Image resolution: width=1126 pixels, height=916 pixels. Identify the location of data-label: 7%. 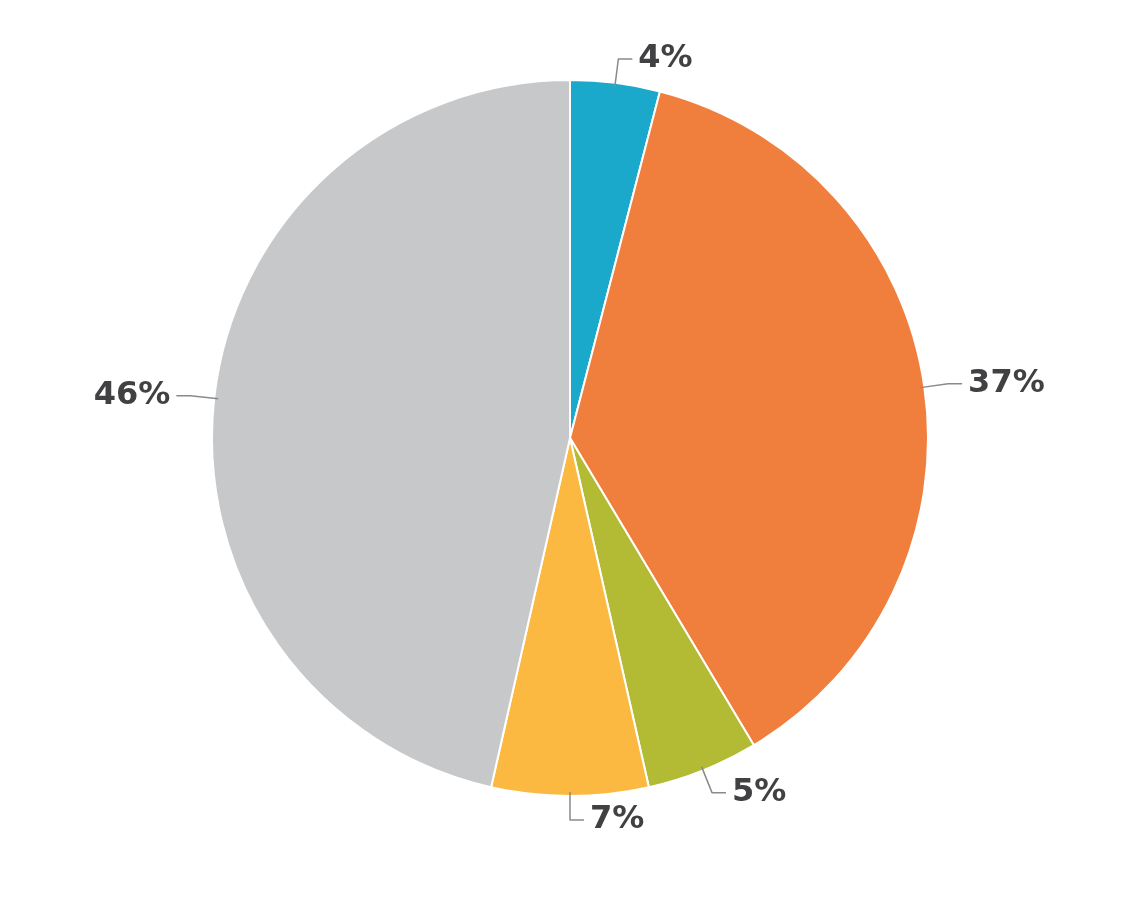
(617, 817).